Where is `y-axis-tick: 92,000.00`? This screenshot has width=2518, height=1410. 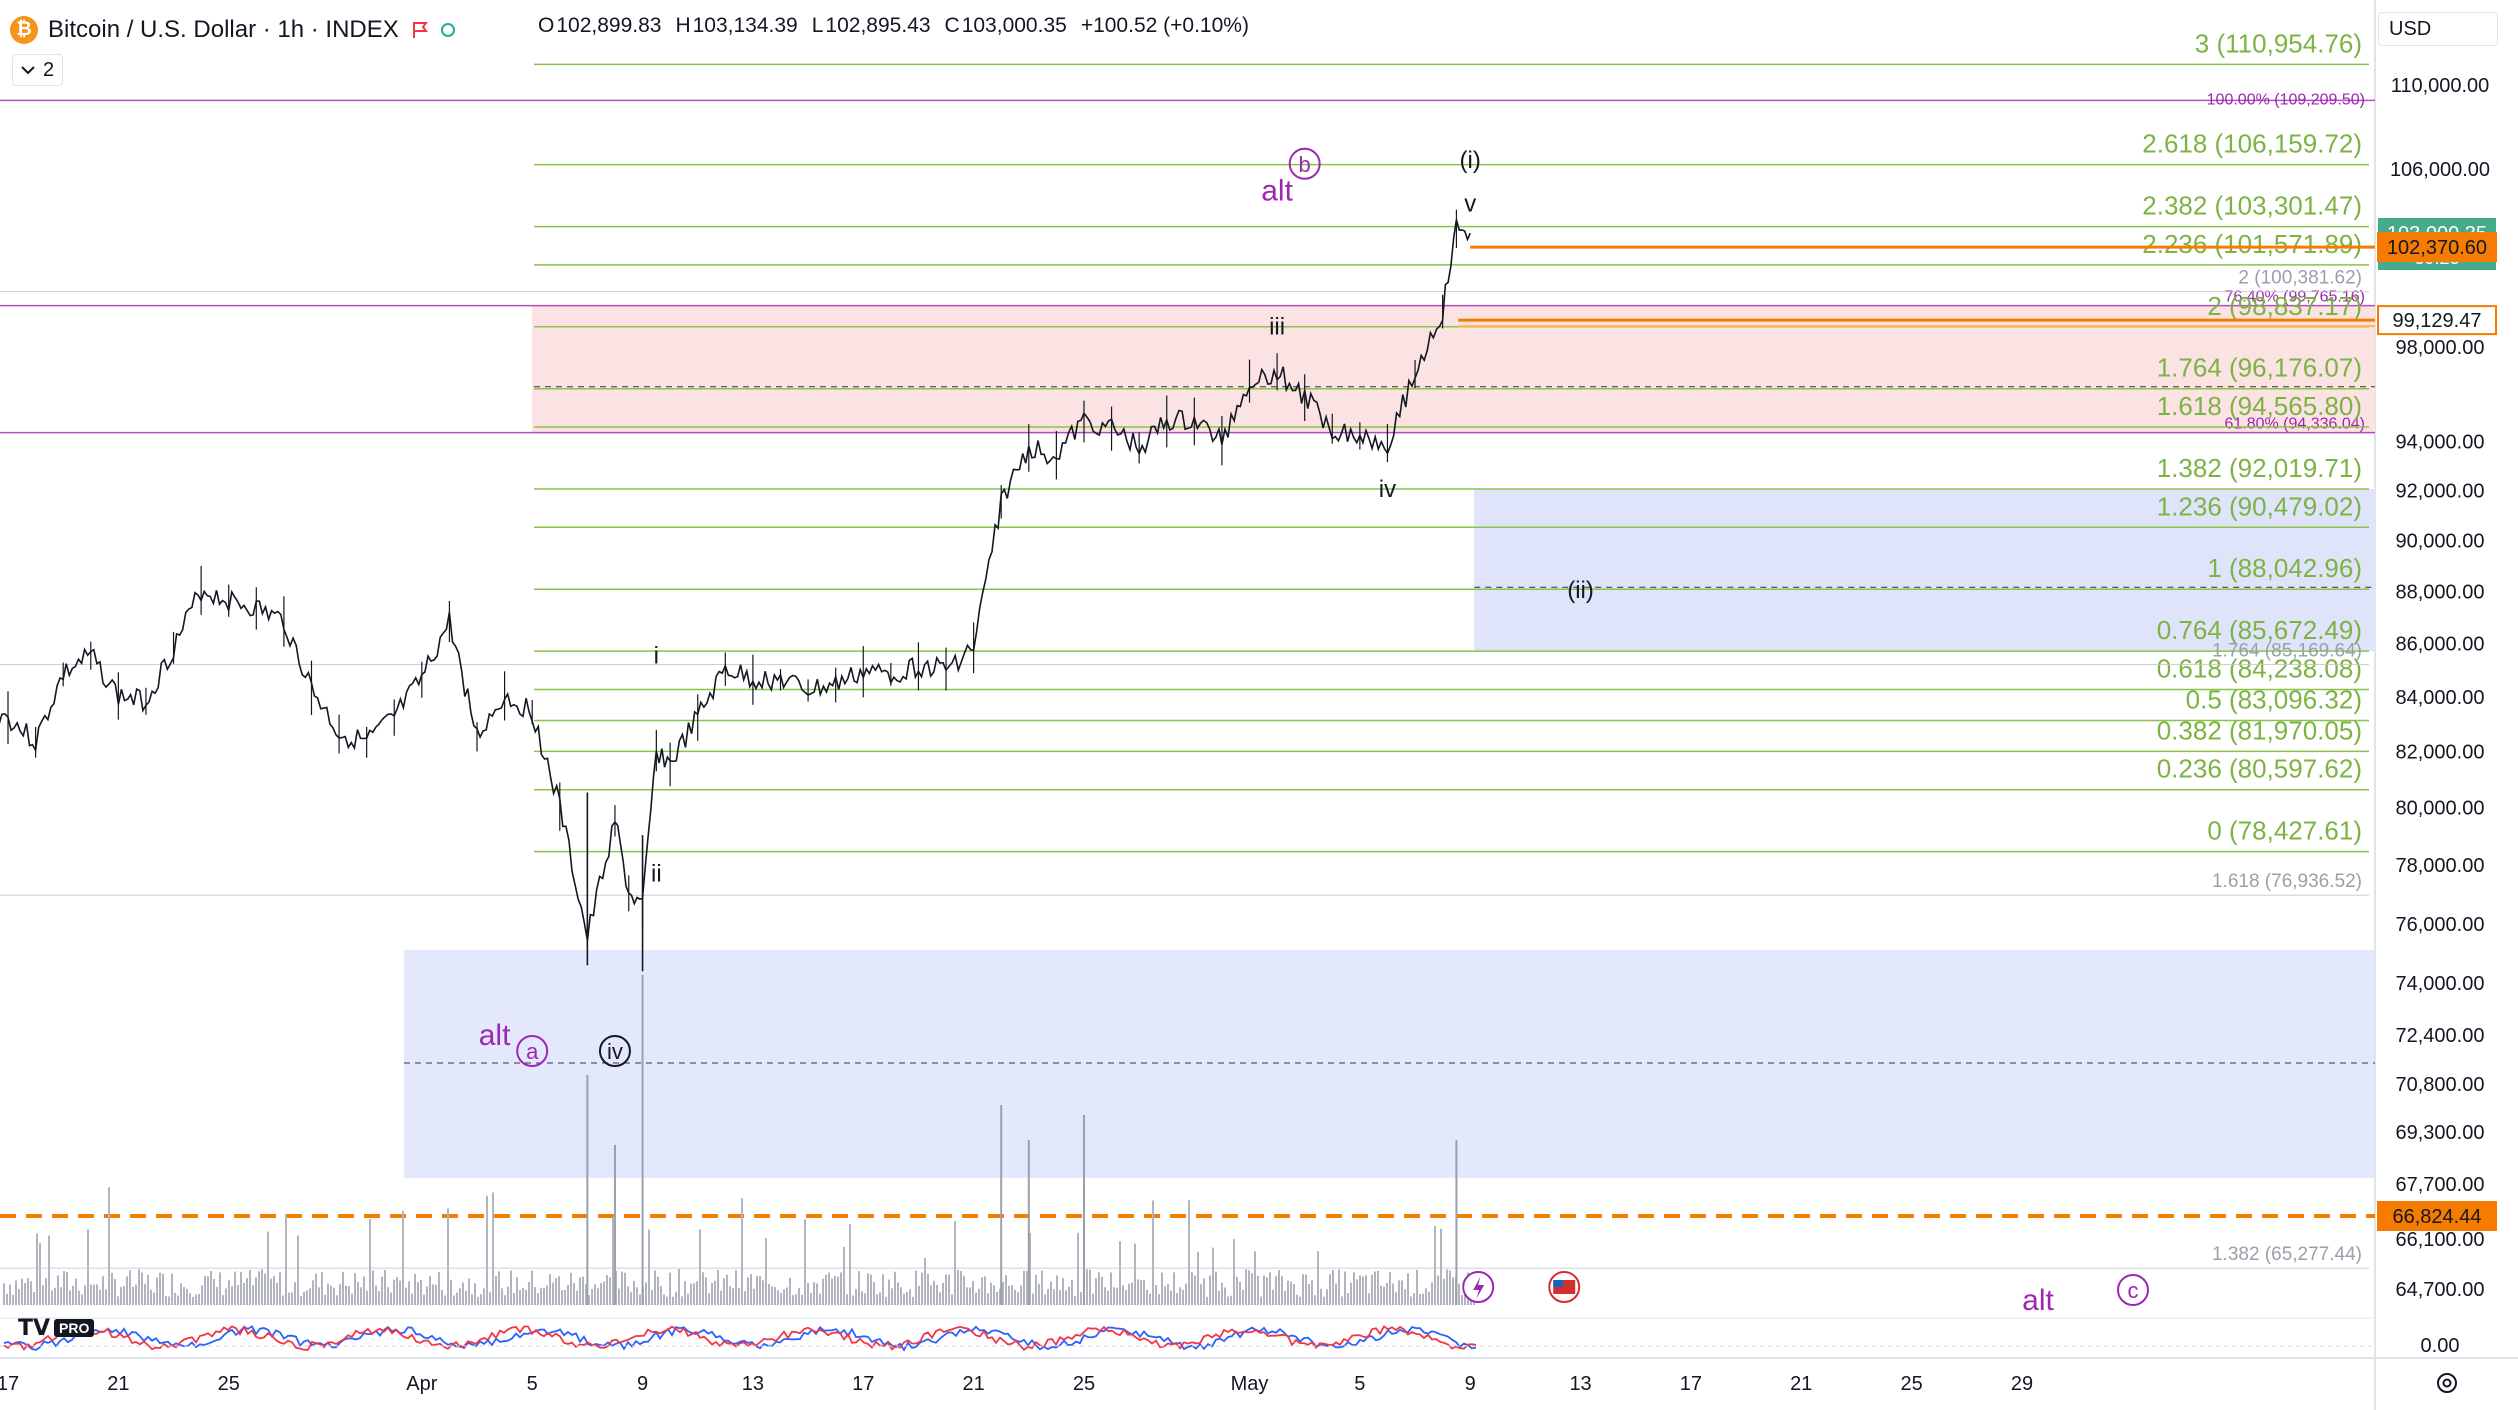
y-axis-tick: 92,000.00 is located at coordinates (2440, 491).